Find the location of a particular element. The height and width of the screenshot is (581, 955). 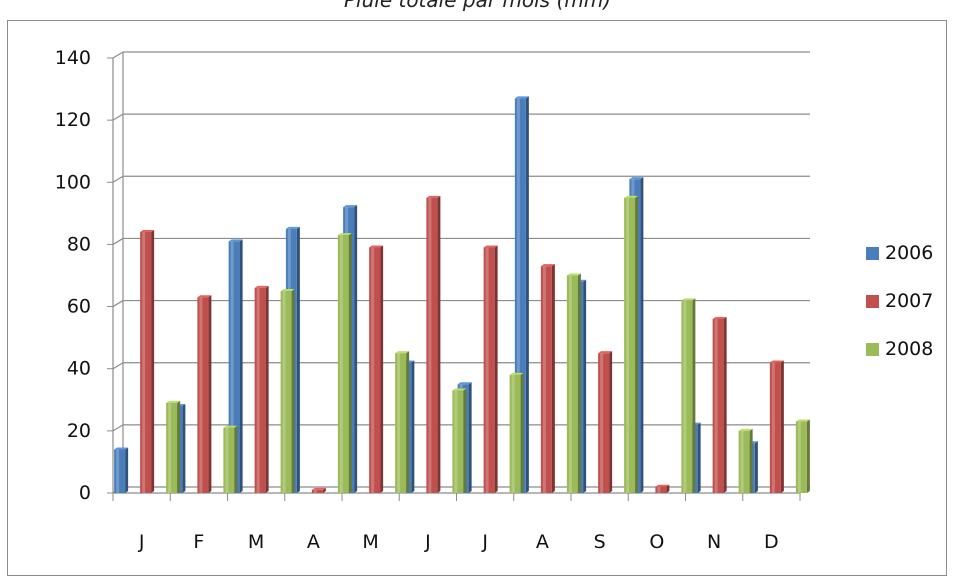

y-tick-label: 20 is located at coordinates (79, 431).